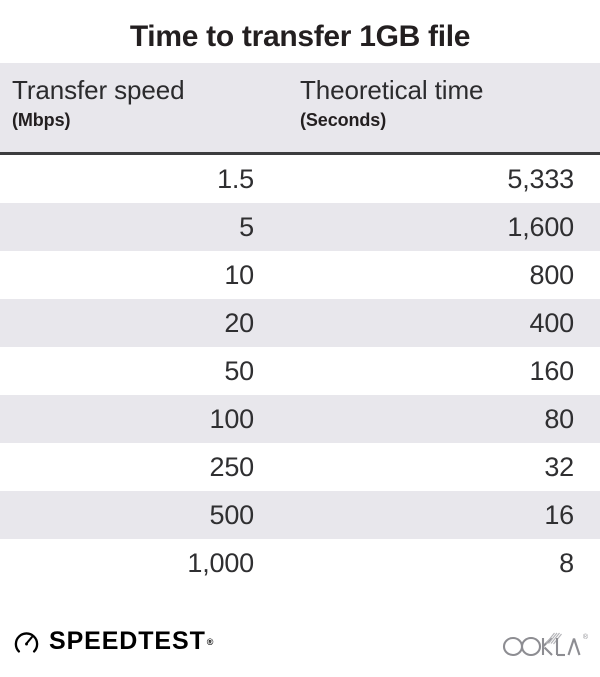 This screenshot has height=677, width=600. I want to click on cell-theoretical-time: 5,333, so click(540, 179).